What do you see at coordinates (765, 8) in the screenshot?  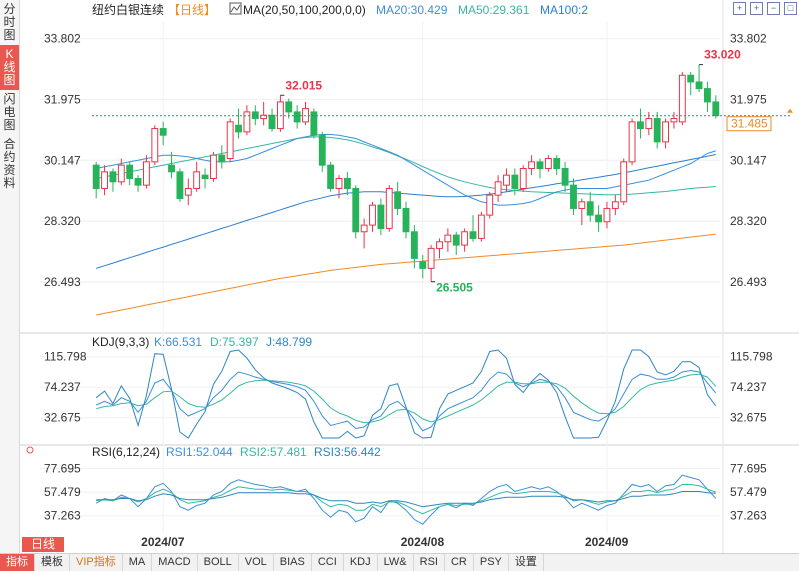 I see `window-tools: + + − □` at bounding box center [765, 8].